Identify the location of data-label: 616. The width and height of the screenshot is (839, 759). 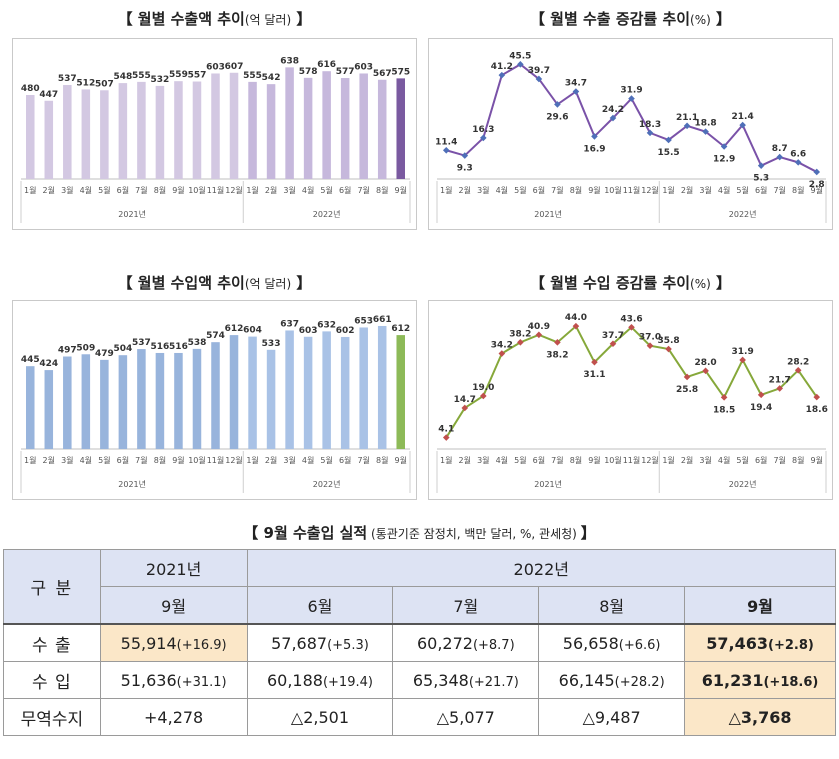
(326, 65).